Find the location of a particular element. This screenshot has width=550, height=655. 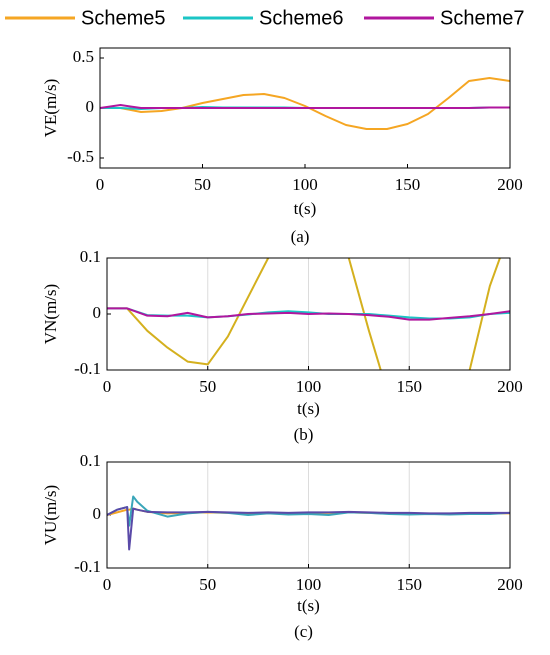

caption: (c) is located at coordinates (303, 631).